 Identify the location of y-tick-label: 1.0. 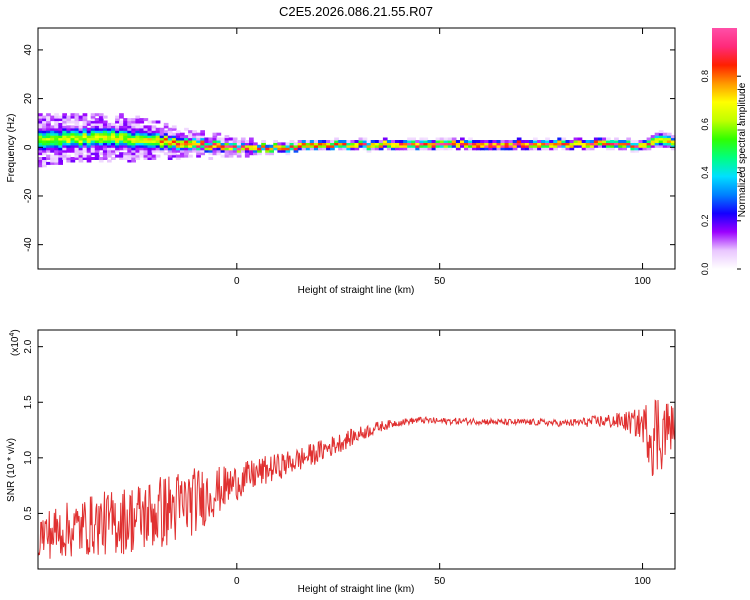
(28, 457).